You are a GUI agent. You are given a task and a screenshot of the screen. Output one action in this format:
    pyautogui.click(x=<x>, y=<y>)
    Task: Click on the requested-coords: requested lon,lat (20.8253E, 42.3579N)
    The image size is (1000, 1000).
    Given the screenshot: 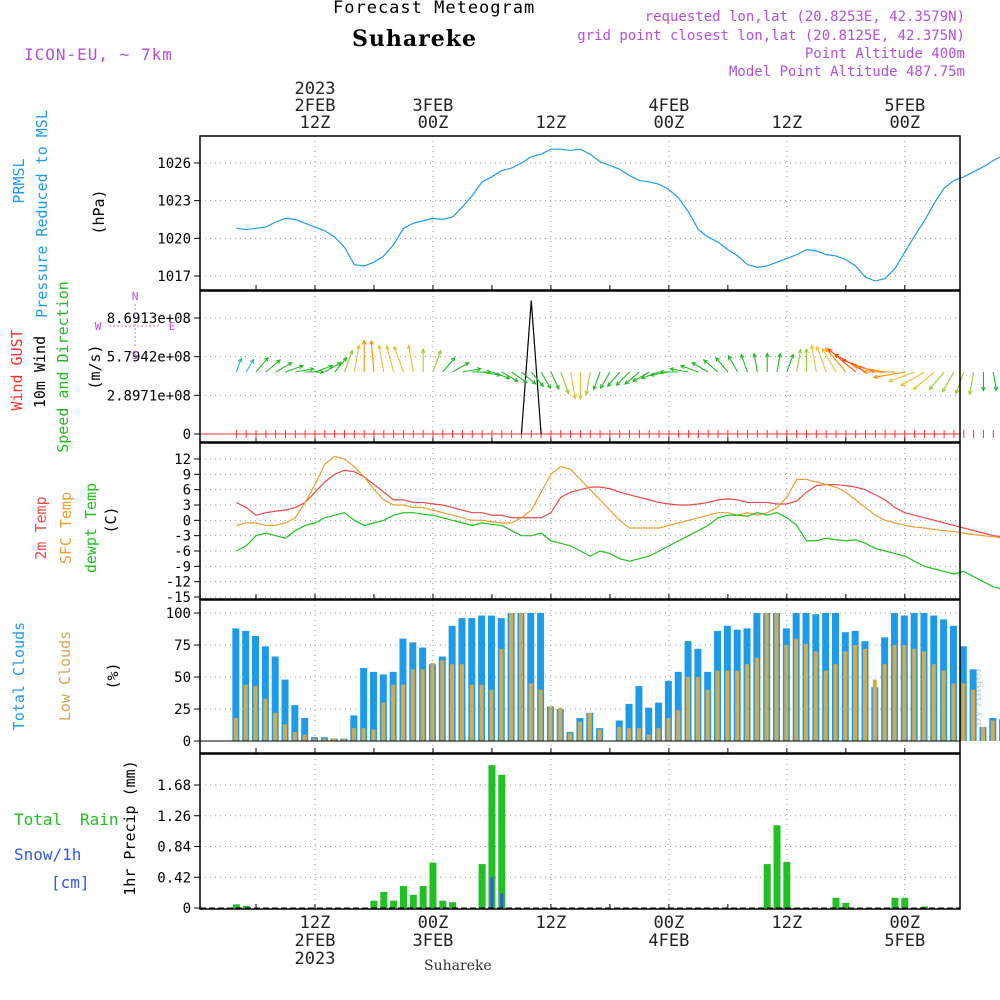 What is the action you would take?
    pyautogui.click(x=804, y=17)
    